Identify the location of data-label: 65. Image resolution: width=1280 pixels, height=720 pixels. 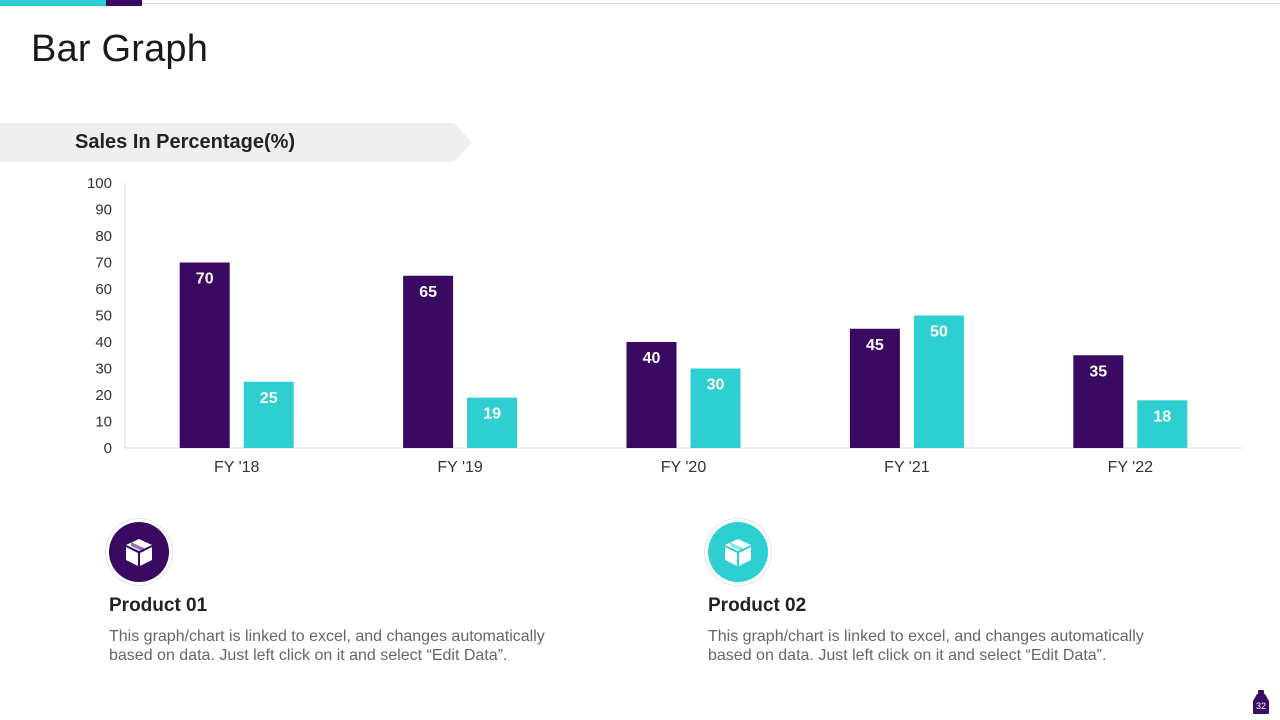
(428, 292).